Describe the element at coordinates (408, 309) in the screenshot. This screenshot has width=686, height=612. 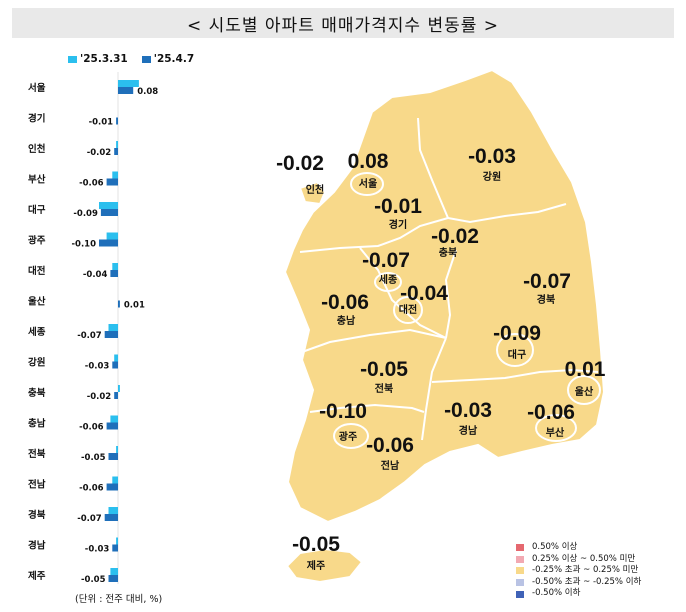
I see `map-region-name: 대전` at that location.